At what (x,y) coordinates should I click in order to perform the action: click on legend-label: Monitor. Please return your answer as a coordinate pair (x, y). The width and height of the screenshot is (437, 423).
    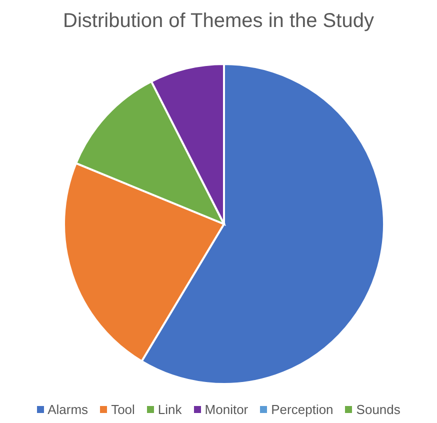
    Looking at the image, I should click on (226, 409).